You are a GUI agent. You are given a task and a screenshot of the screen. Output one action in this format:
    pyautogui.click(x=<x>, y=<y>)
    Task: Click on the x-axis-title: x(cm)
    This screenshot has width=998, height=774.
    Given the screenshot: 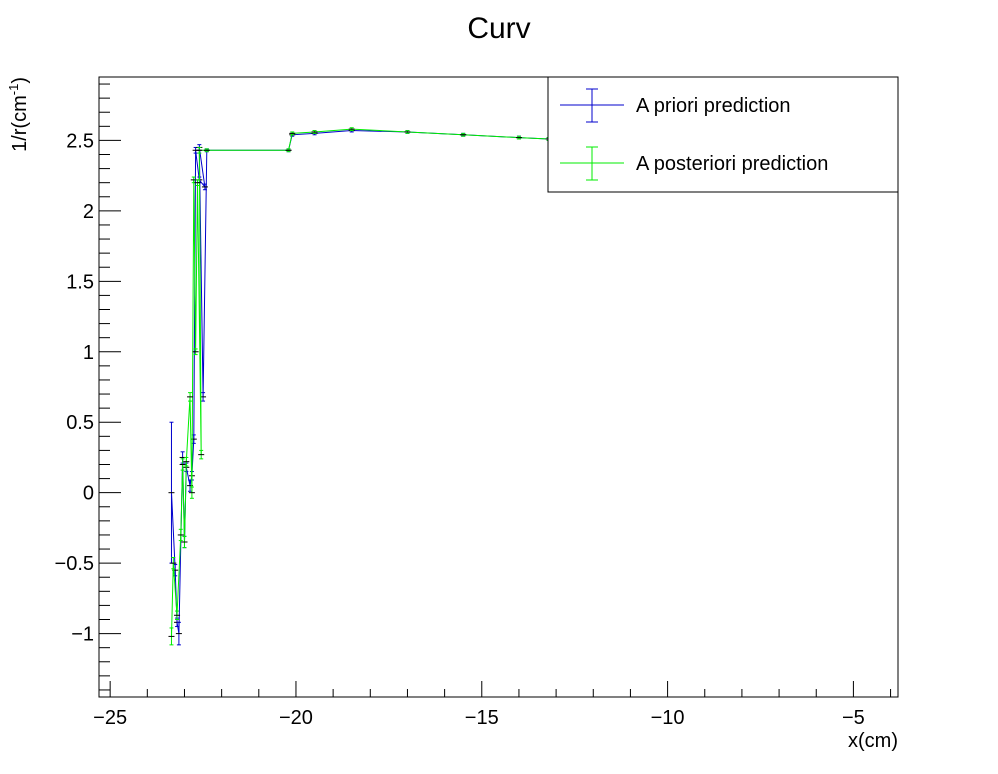 What is the action you would take?
    pyautogui.click(x=873, y=741)
    